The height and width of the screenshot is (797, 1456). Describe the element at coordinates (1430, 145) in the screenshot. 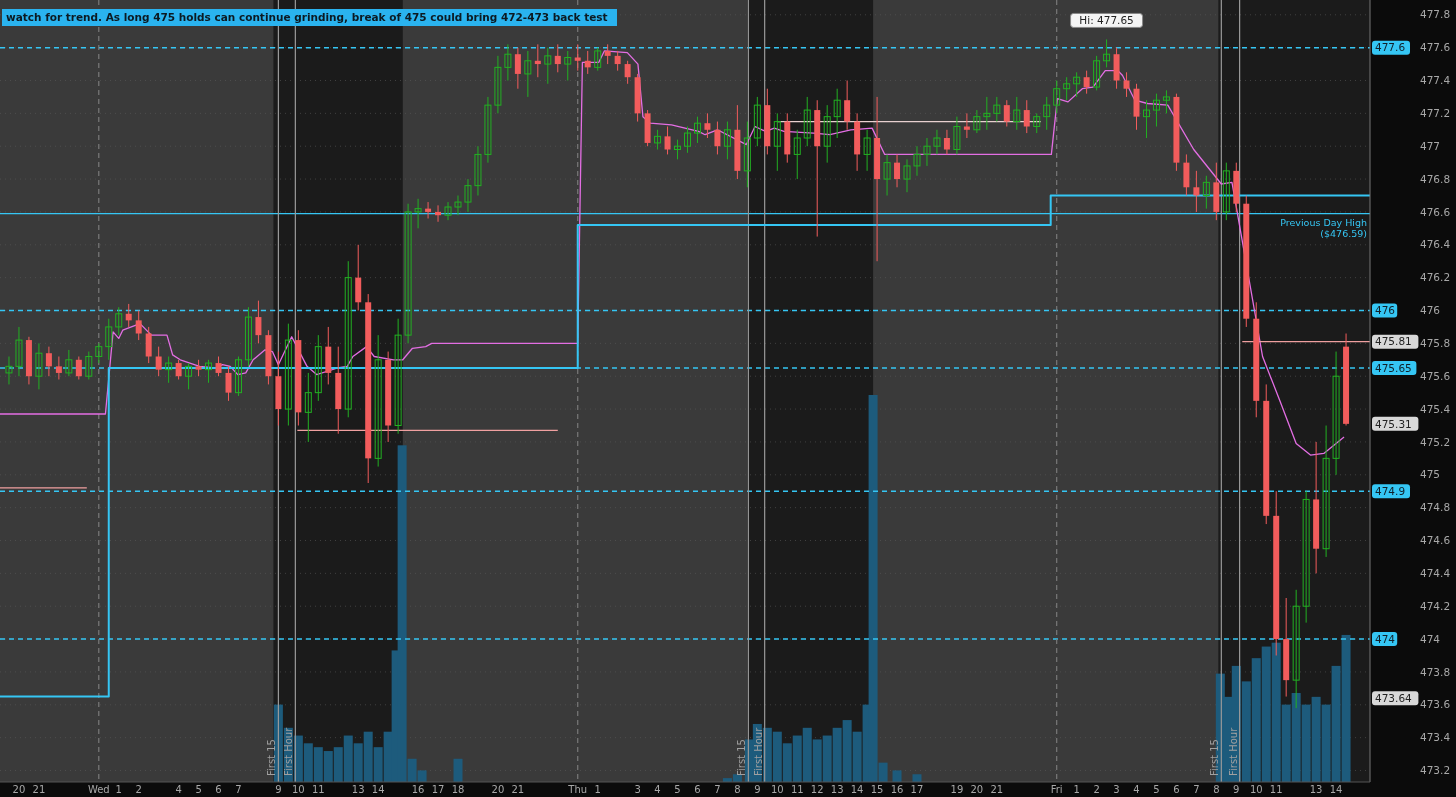

I see `y-tick-label: 477` at that location.